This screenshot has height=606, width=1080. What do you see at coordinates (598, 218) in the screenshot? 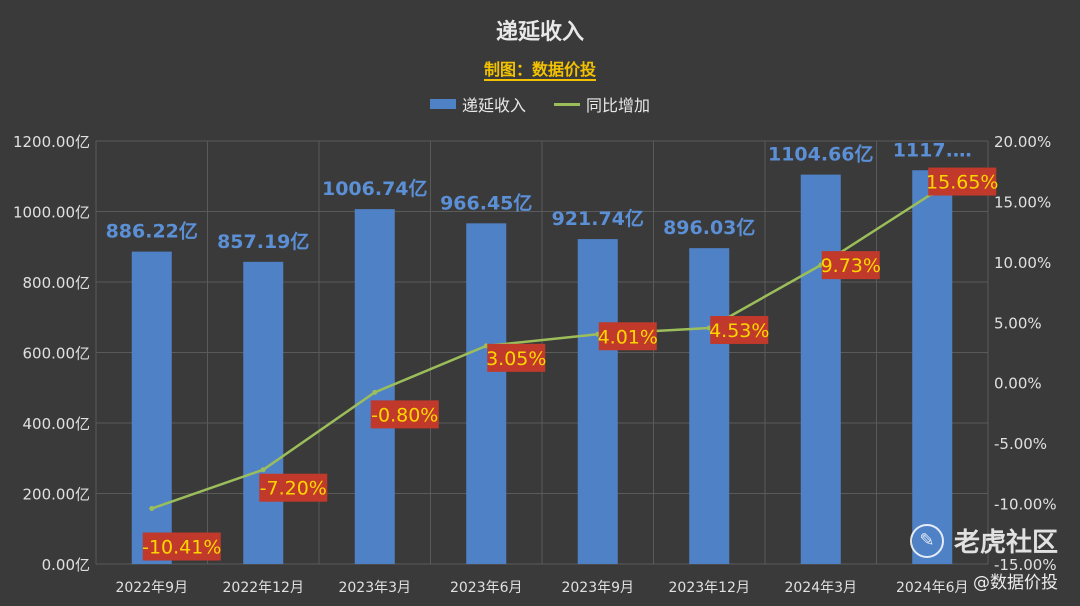
I see `bar-data-label: 921.74亿` at bounding box center [598, 218].